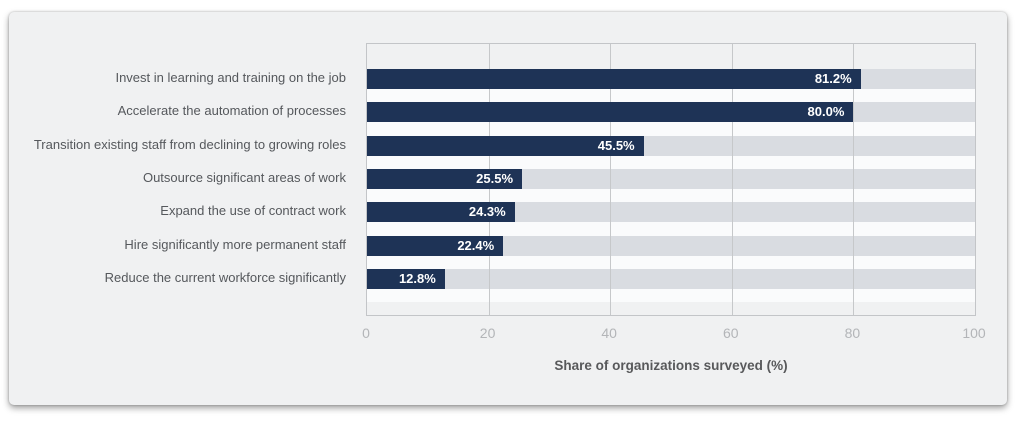 The width and height of the screenshot is (1020, 421). I want to click on x-tick-label: 80, so click(852, 333).